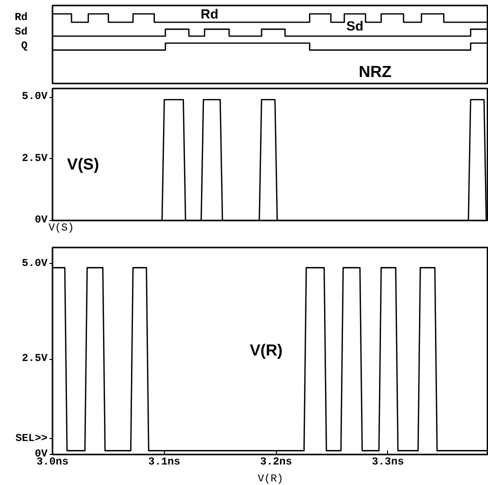  Describe the element at coordinates (61, 228) in the screenshot. I see `legend-label: V(S)` at that location.